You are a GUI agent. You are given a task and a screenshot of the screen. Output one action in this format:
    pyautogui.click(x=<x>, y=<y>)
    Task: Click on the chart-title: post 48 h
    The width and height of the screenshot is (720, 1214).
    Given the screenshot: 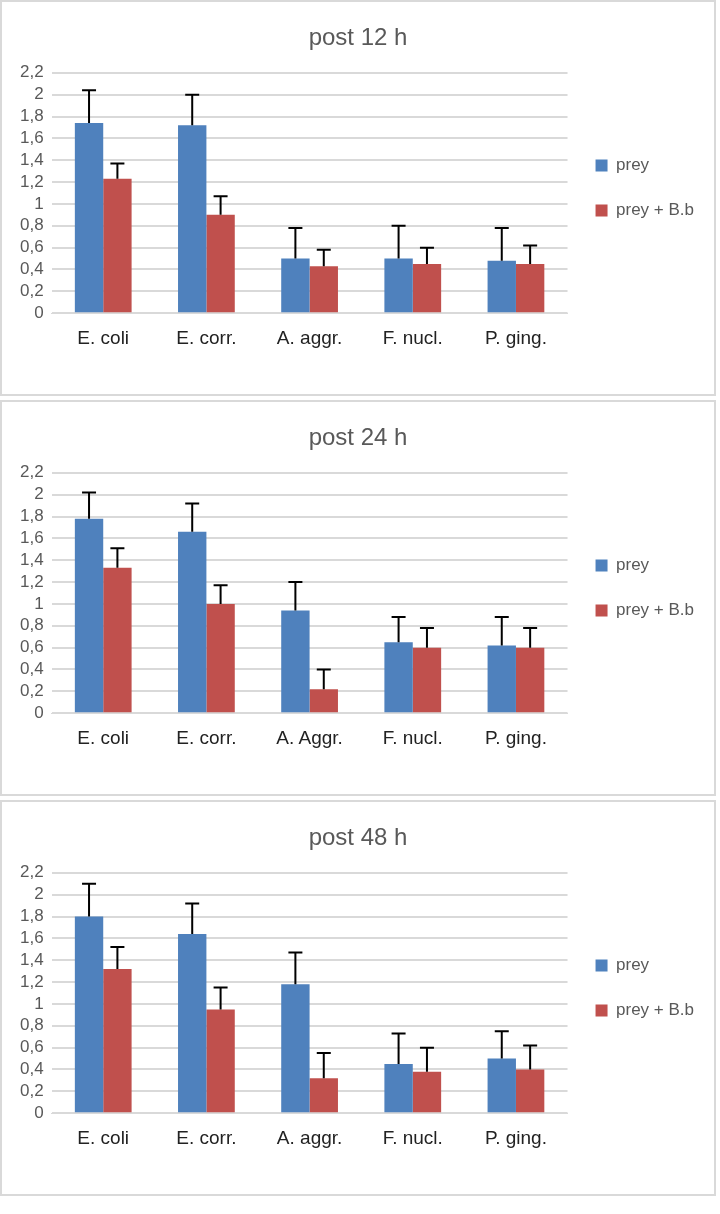 What is the action you would take?
    pyautogui.click(x=358, y=837)
    